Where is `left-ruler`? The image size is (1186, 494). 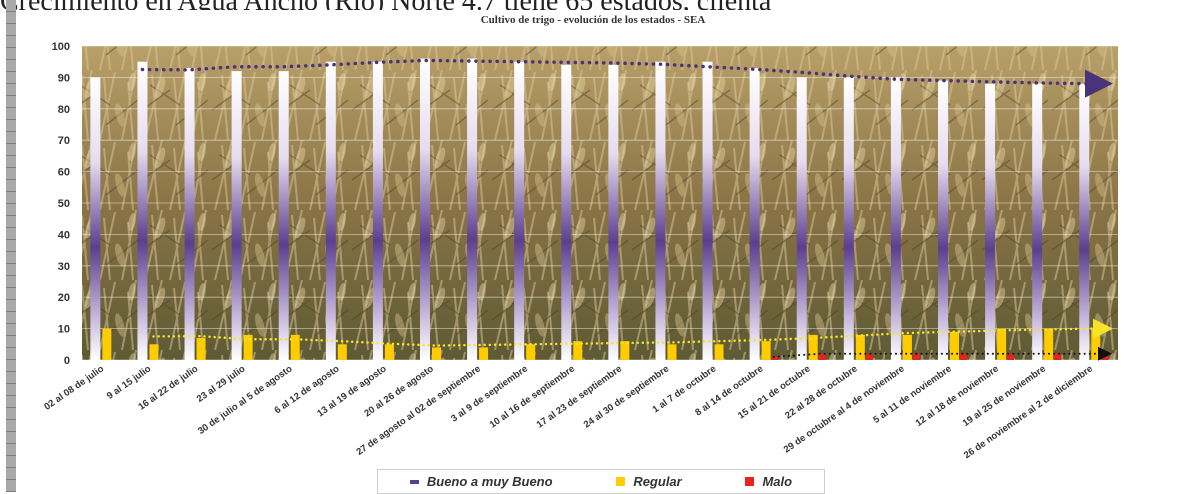
left-ruler is located at coordinates (11, 246).